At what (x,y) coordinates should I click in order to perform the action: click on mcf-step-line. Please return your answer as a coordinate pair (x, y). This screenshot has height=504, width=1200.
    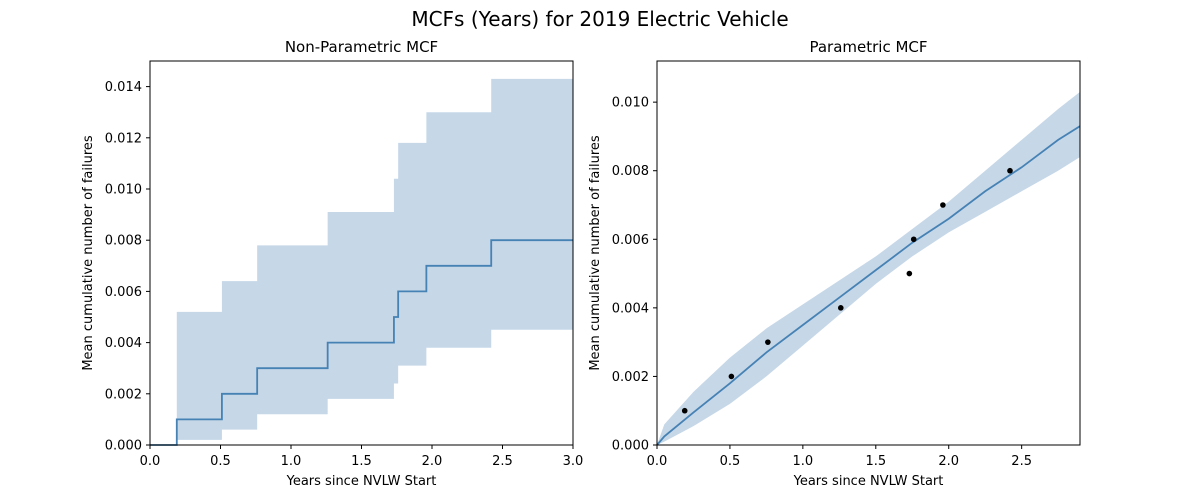
    Looking at the image, I should click on (361, 342).